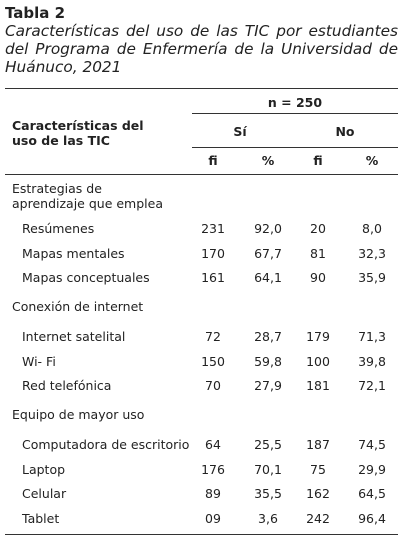  Describe the element at coordinates (372, 385) in the screenshot. I see `cell: 72,1` at that location.